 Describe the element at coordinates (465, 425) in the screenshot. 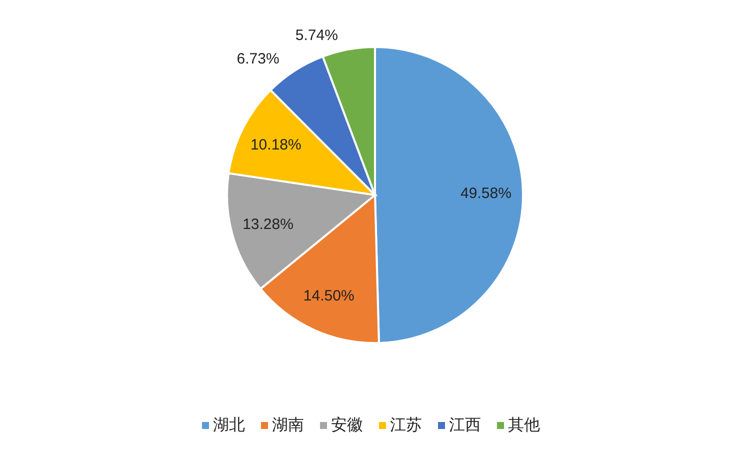

I see `legend-label: 江西` at that location.